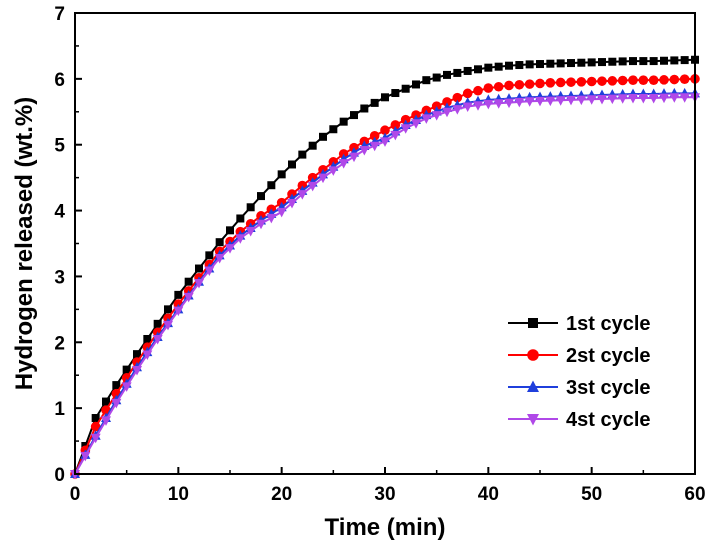 The image size is (709, 549). What do you see at coordinates (24, 243) in the screenshot?
I see `y-axis-title: Hydrogen released (wt.%)` at bounding box center [24, 243].